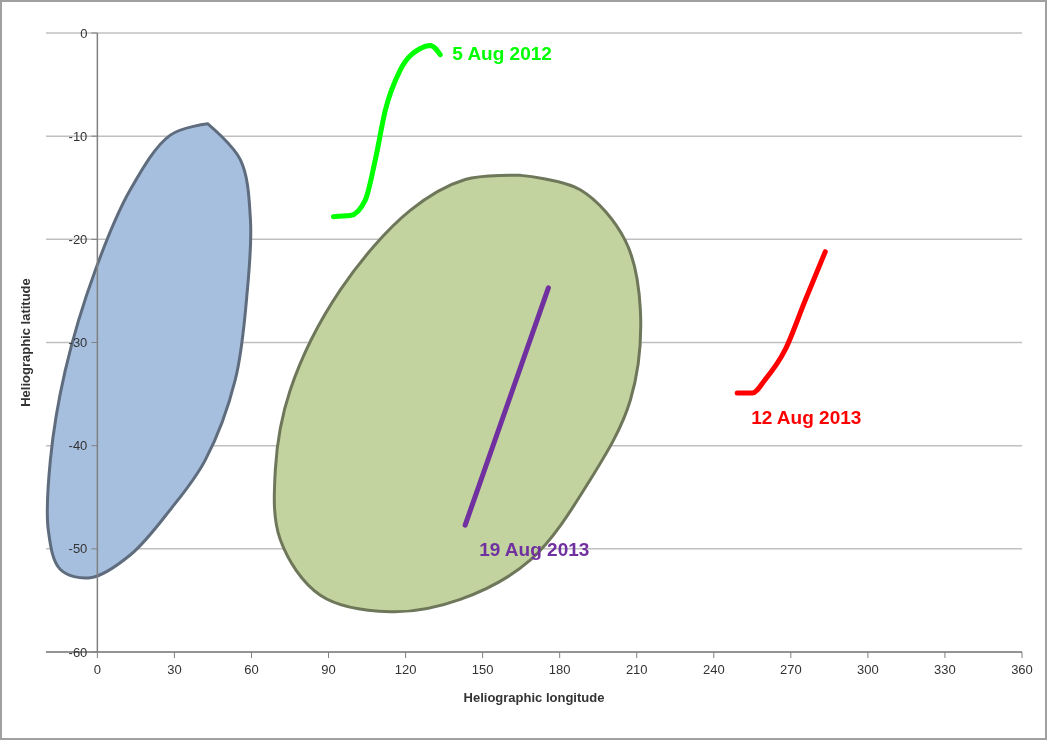 This screenshot has height=740, width=1047. Describe the element at coordinates (78, 239) in the screenshot. I see `y-tick-label: -20` at that location.